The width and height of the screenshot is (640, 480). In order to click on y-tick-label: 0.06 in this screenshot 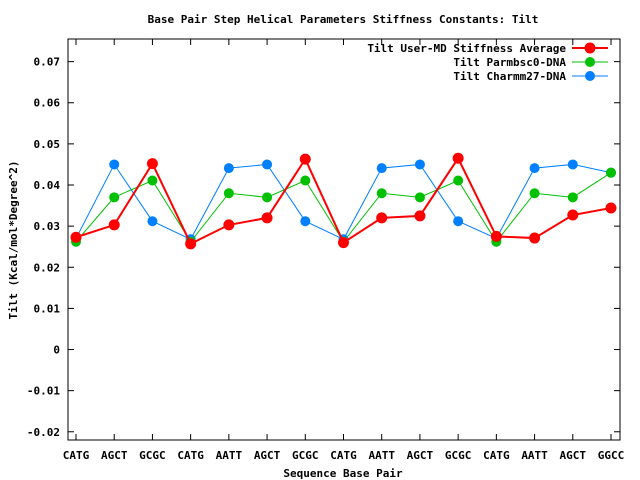, I will do `click(47, 103)`.